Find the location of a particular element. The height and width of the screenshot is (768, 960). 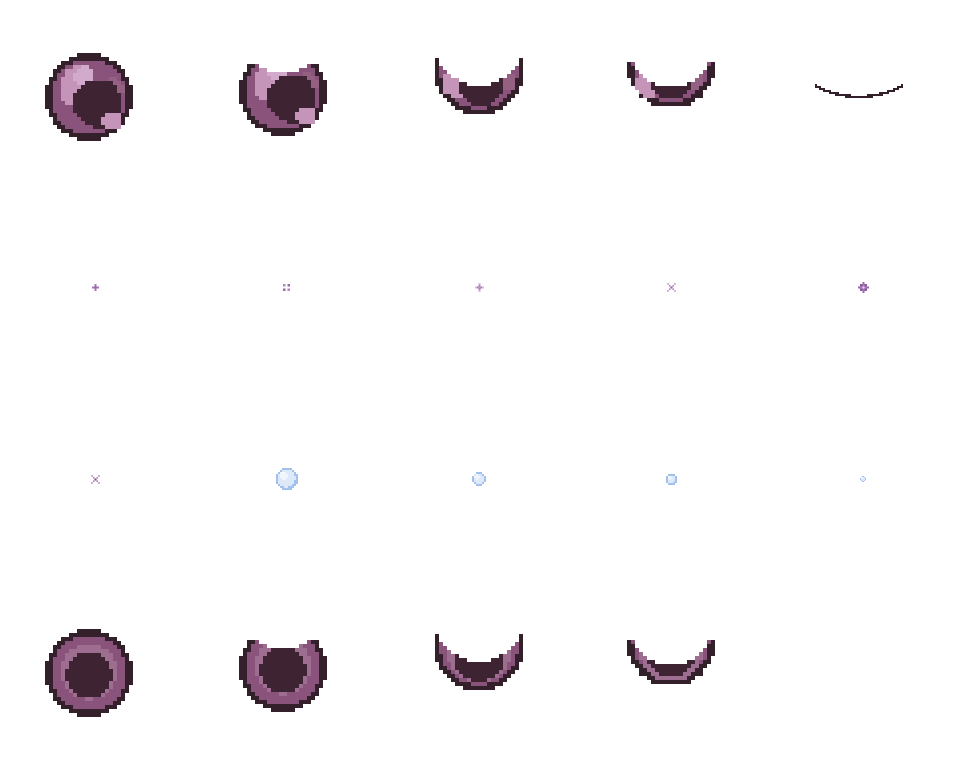

eye-blink2-highlight-icon is located at coordinates (479, 90).